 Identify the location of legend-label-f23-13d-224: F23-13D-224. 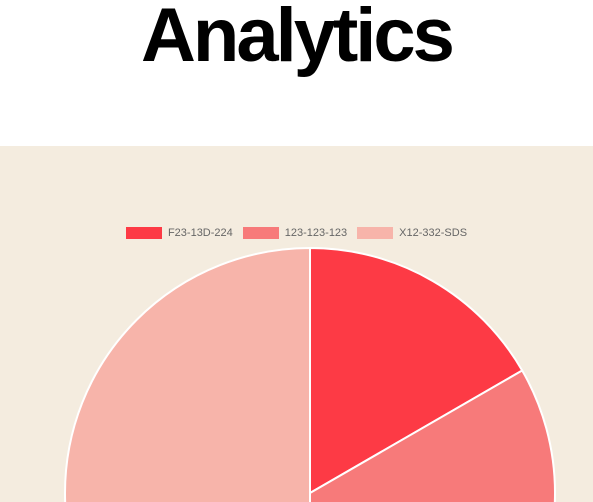
(200, 233).